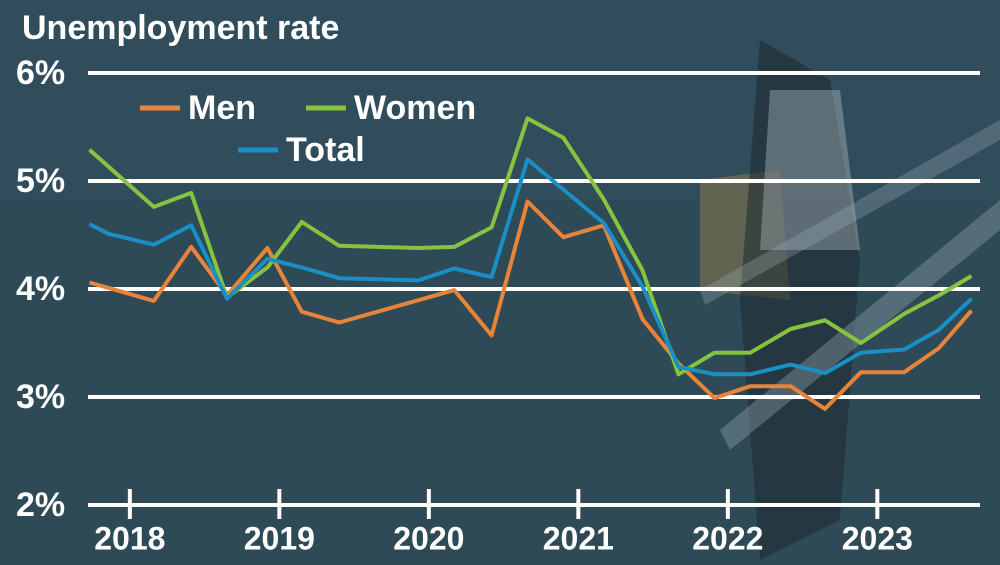 This screenshot has width=1000, height=565. I want to click on x-tick-label: 2023, so click(877, 538).